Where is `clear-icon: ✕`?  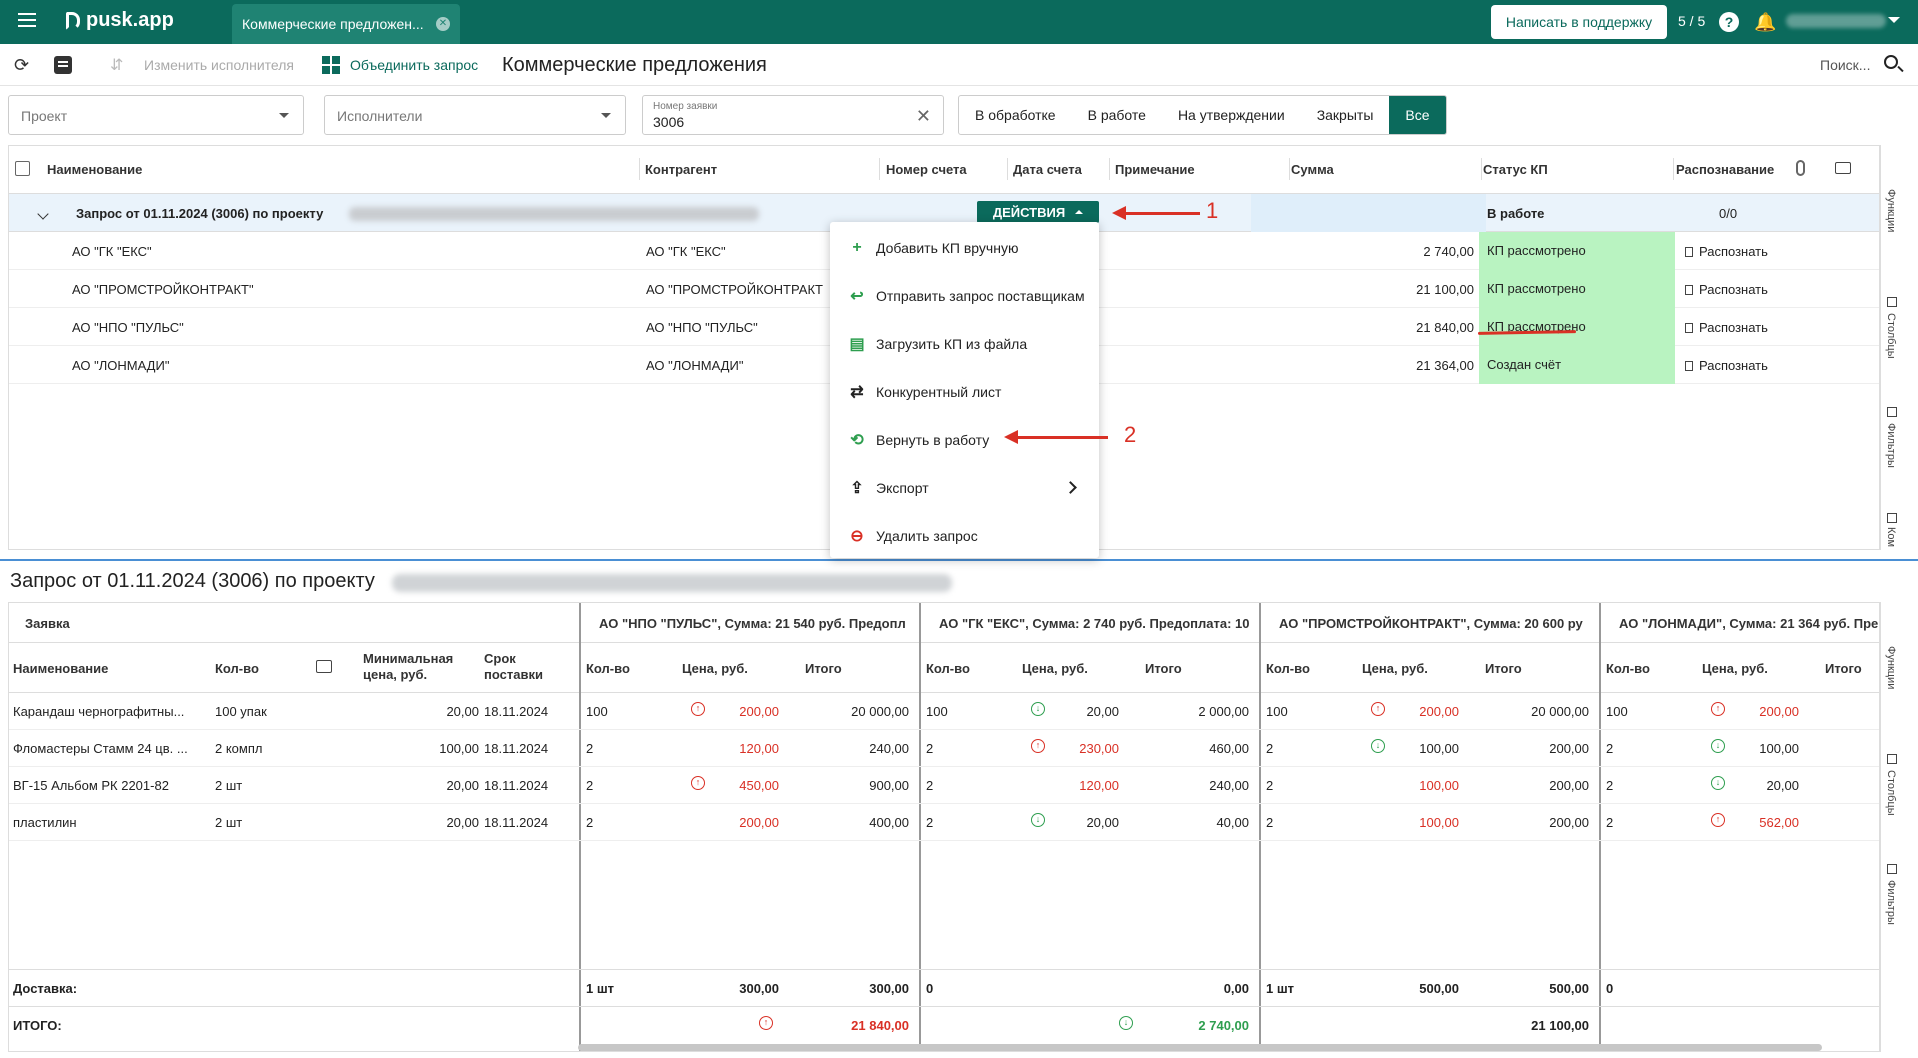 clear-icon: ✕ is located at coordinates (923, 116).